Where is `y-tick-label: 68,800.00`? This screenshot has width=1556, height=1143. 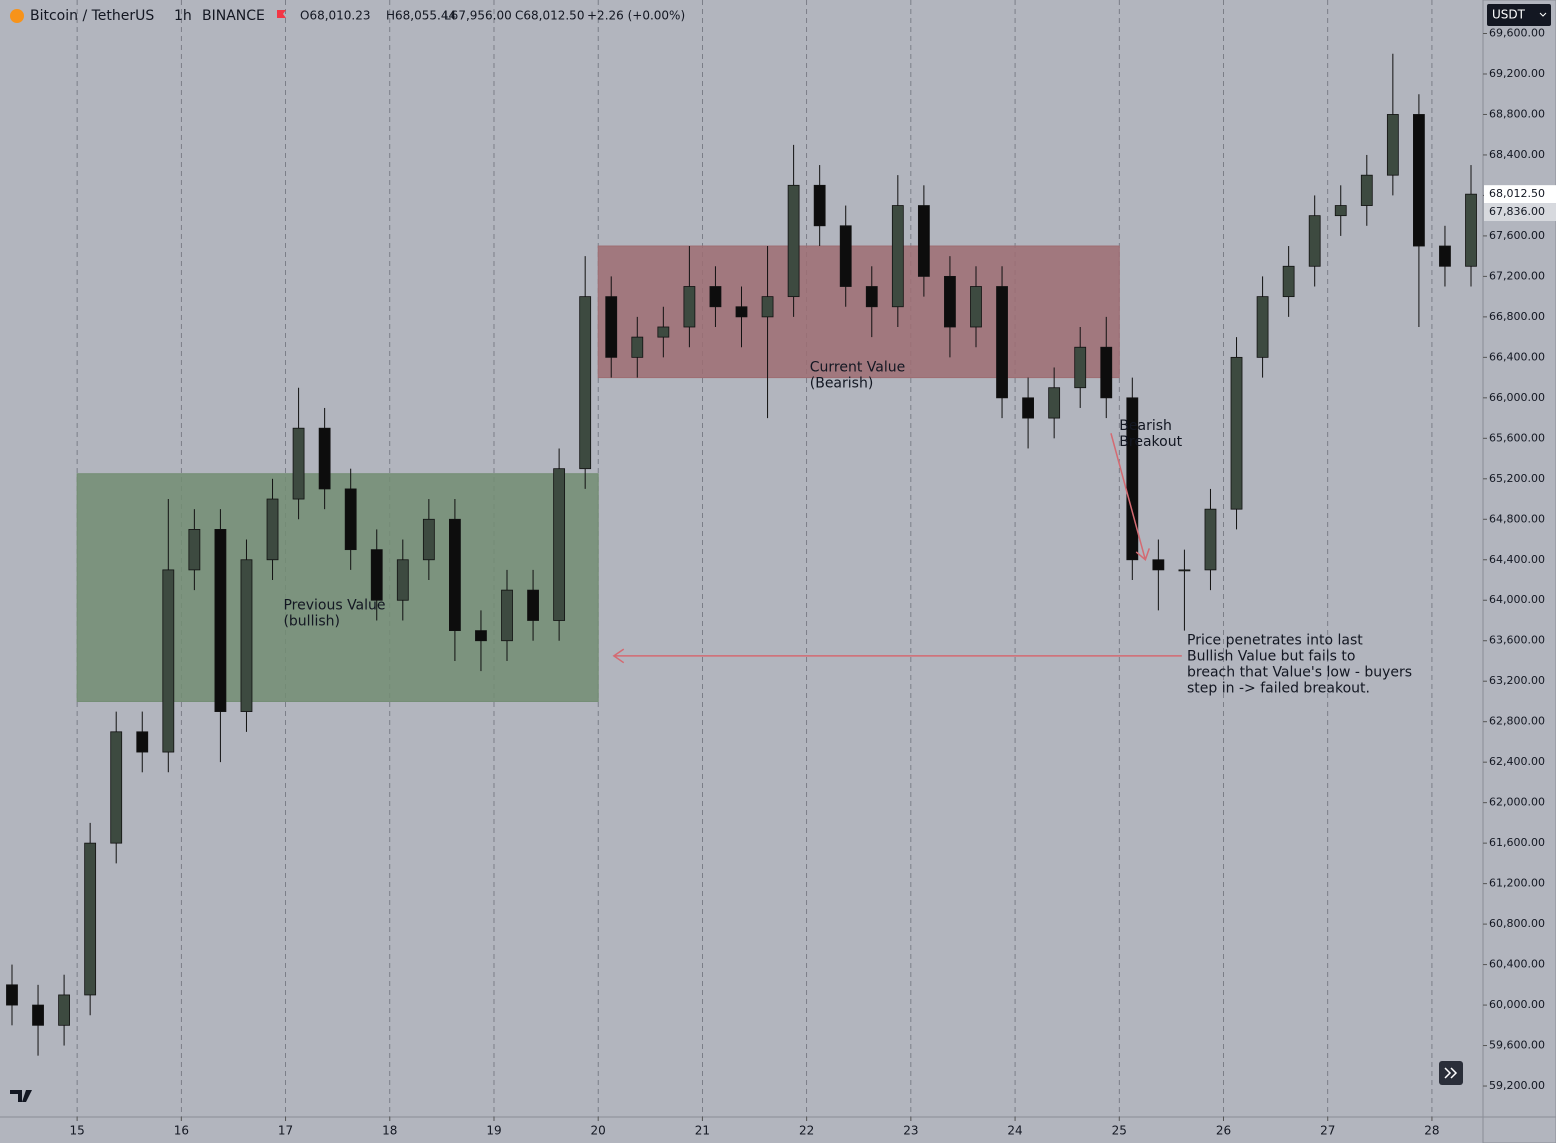
y-tick-label: 68,800.00 is located at coordinates (1517, 113).